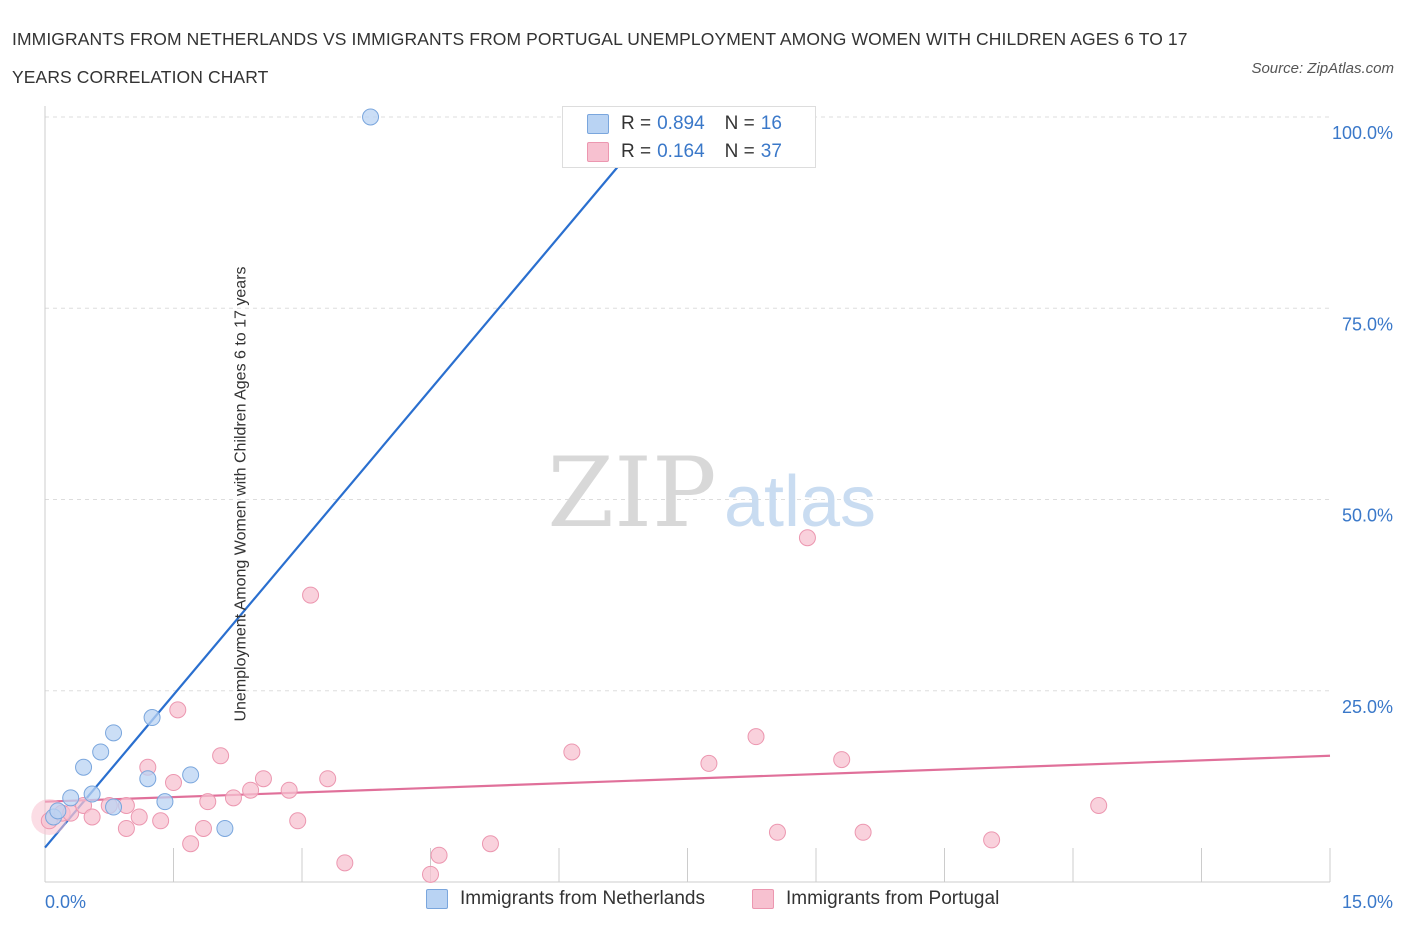  What do you see at coordinates (681, 151) in the screenshot?
I see `r-value: 0.164` at bounding box center [681, 151].